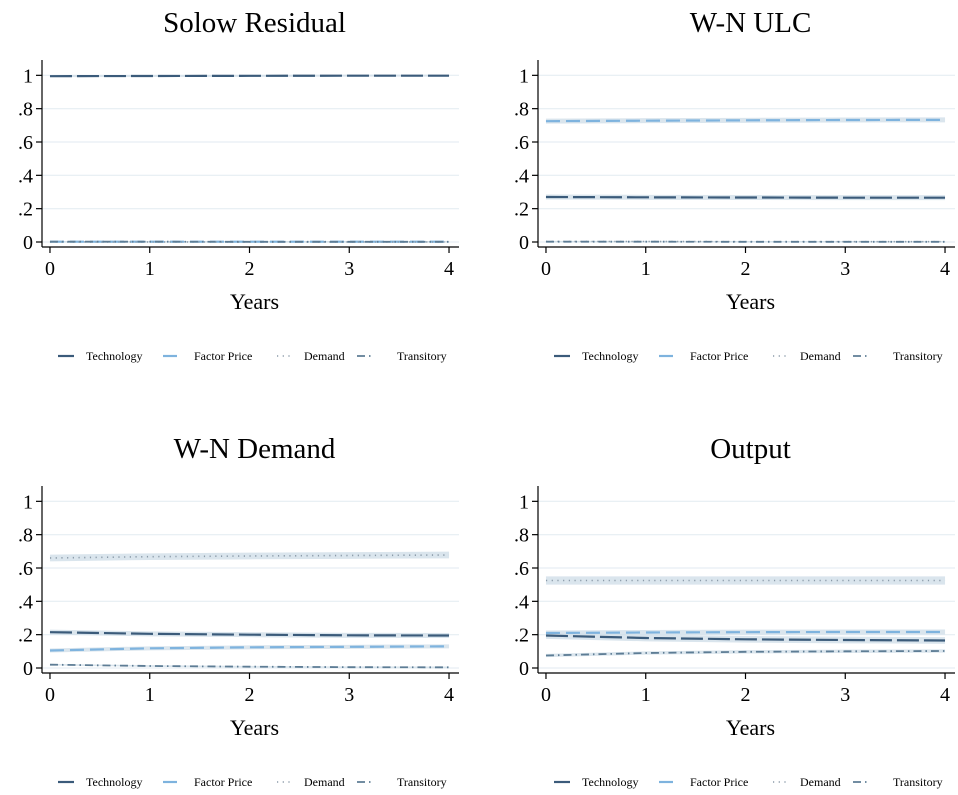  What do you see at coordinates (254, 23) in the screenshot?
I see `chart-title: Solow Residual` at bounding box center [254, 23].